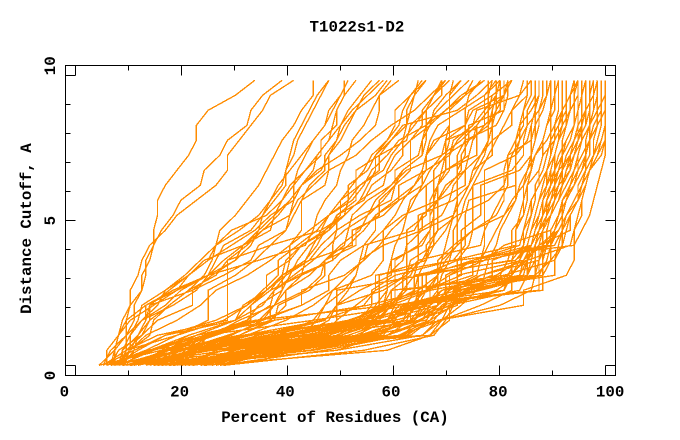 The image size is (680, 440). I want to click on svg-text: 5, so click(51, 220).